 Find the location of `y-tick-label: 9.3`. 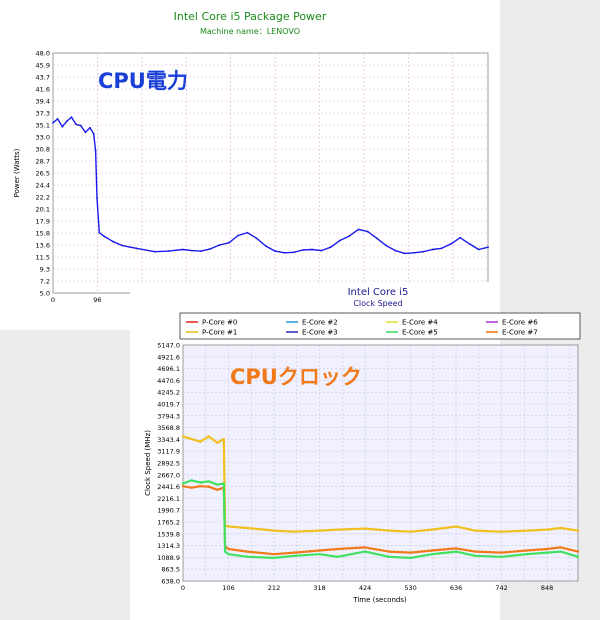

y-tick-label: 9.3 is located at coordinates (45, 270).